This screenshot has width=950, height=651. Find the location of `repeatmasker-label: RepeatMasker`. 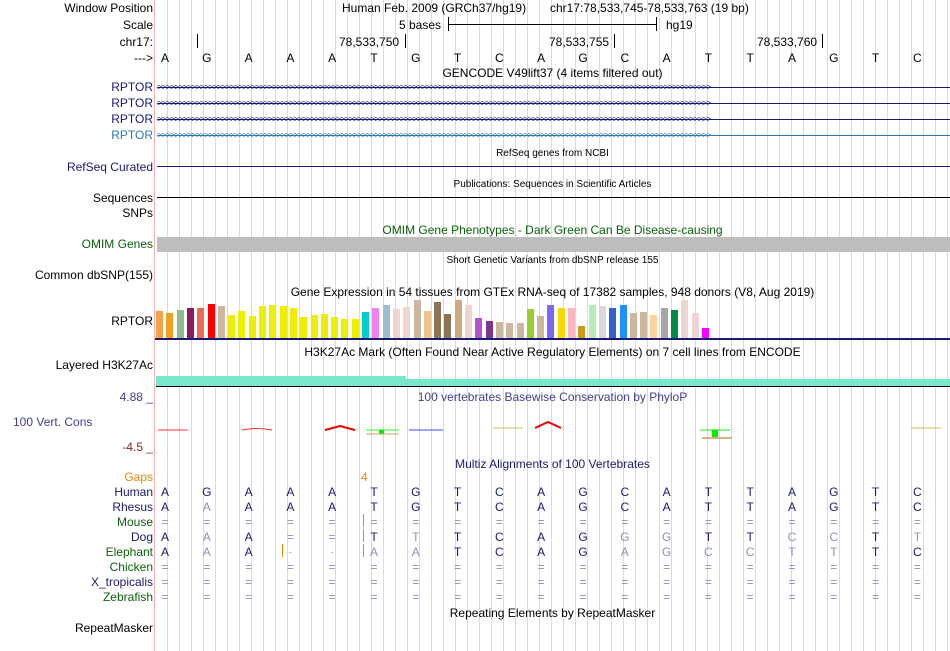

repeatmasker-label: RepeatMasker is located at coordinates (113, 628).